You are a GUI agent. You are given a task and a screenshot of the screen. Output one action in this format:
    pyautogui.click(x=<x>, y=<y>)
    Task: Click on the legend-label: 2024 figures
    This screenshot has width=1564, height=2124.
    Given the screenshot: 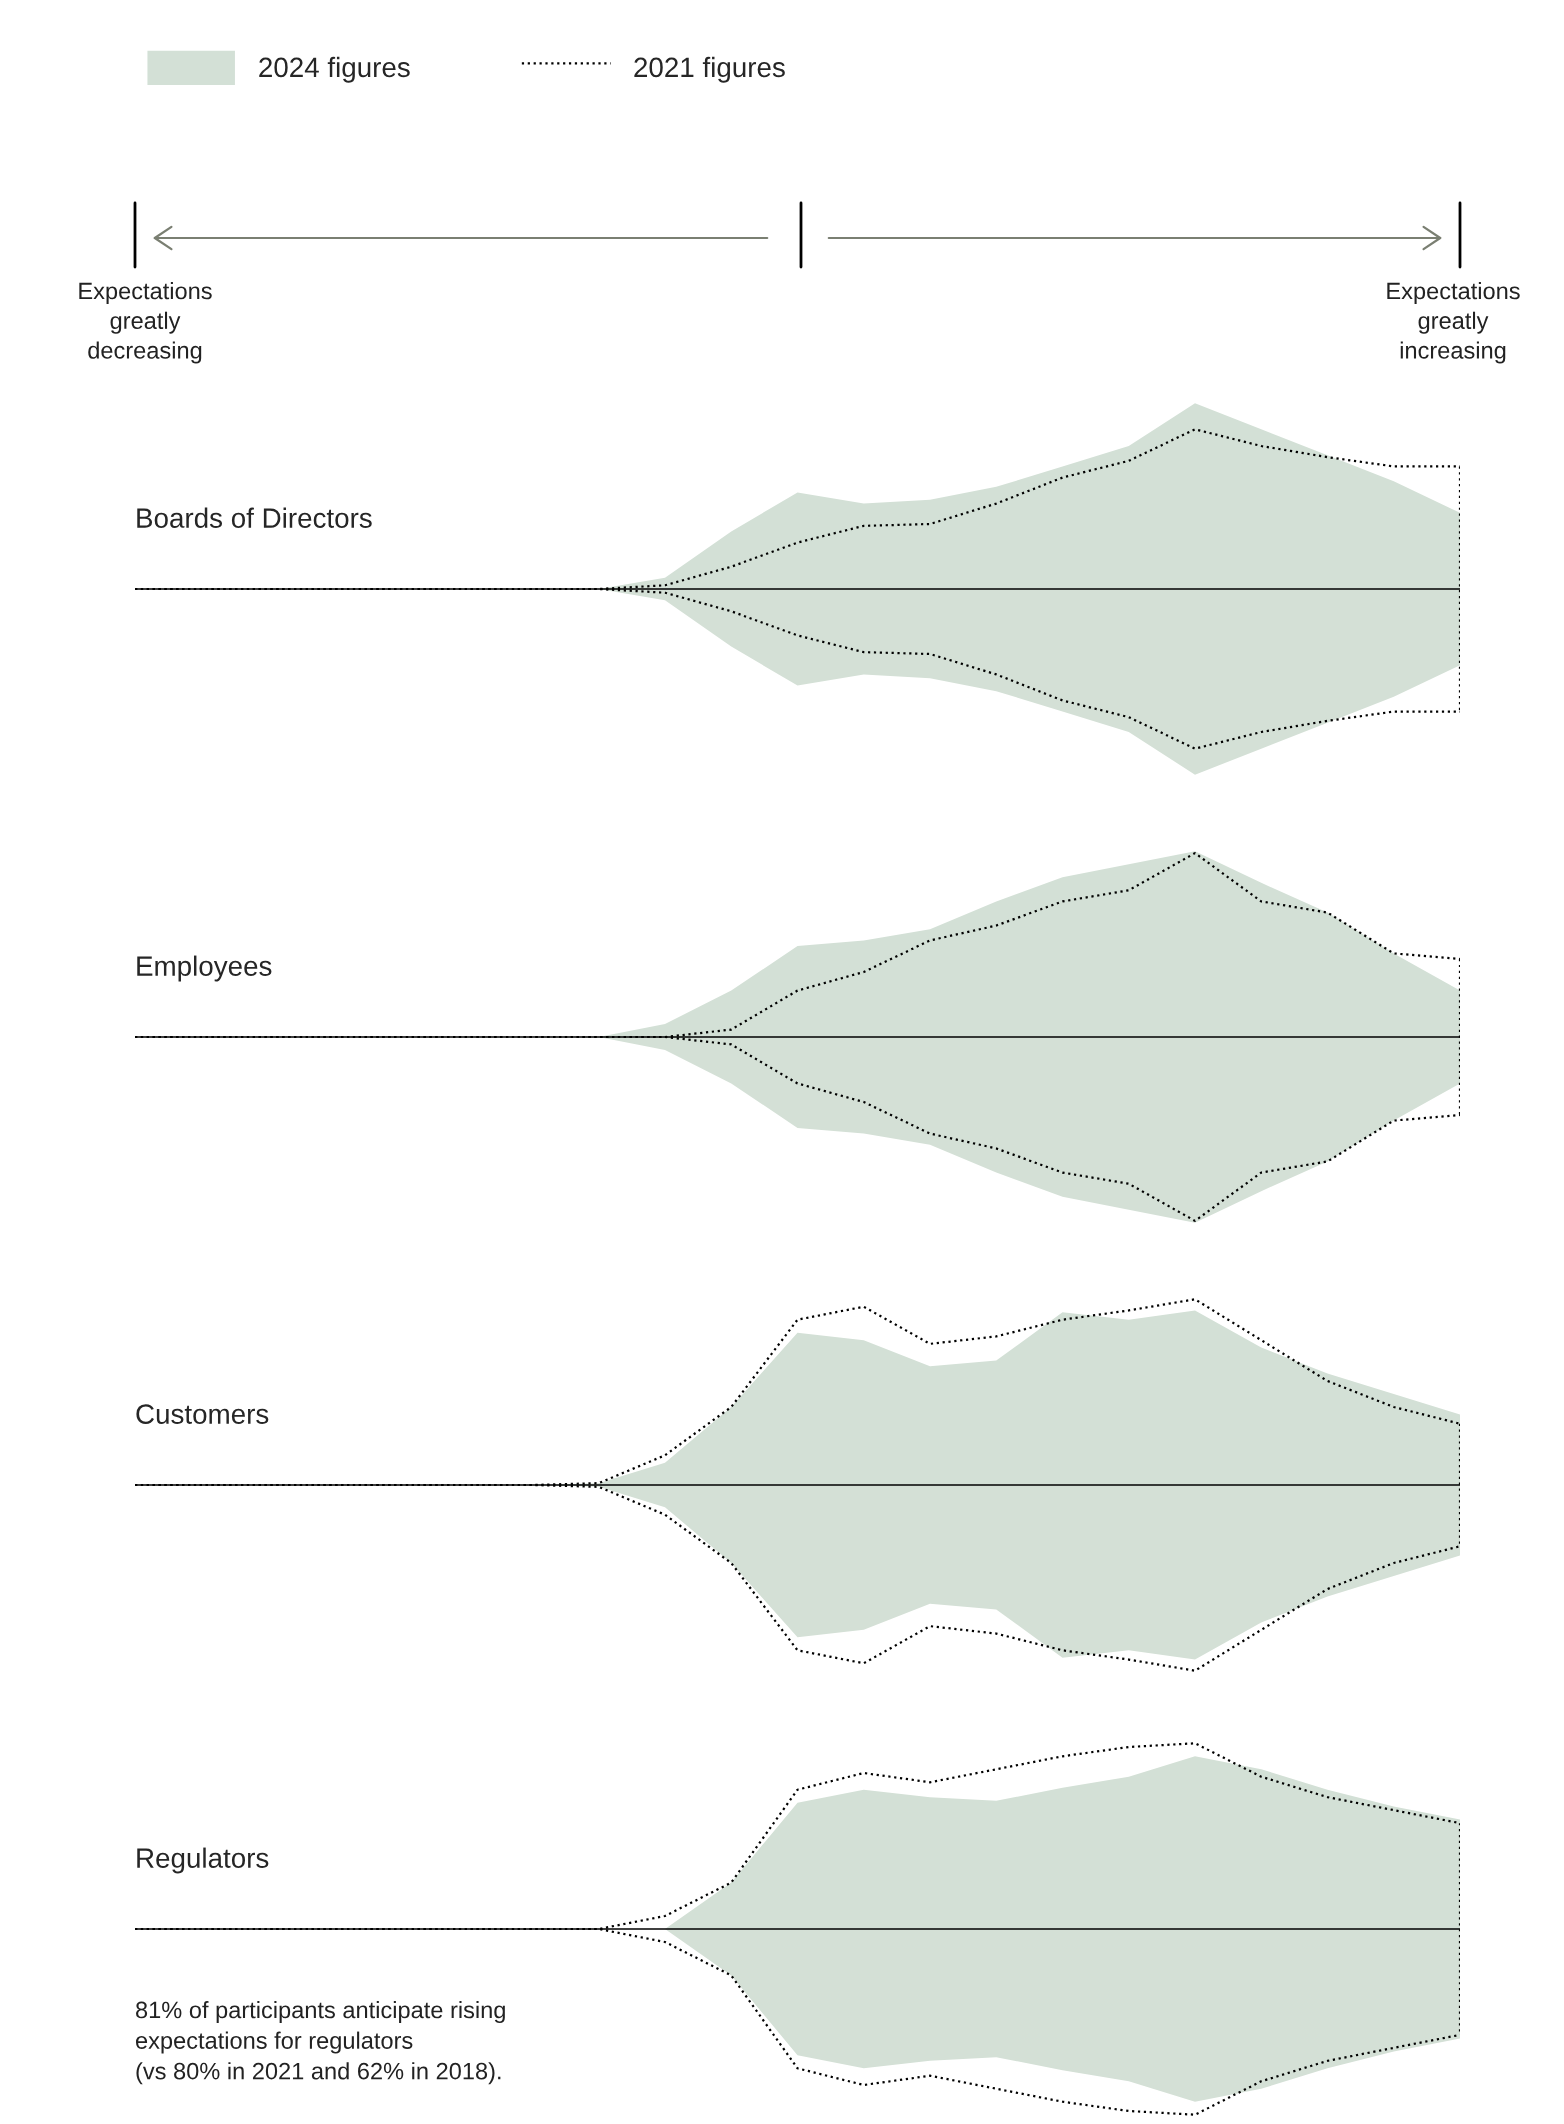 What is the action you would take?
    pyautogui.click(x=334, y=69)
    